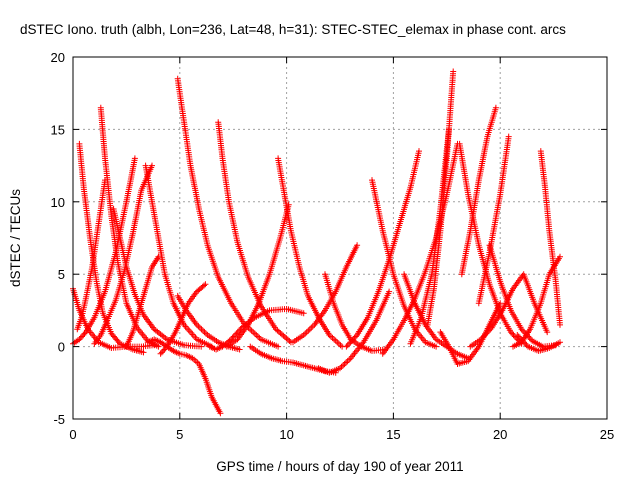  I want to click on x-tick-label: 25, so click(607, 434).